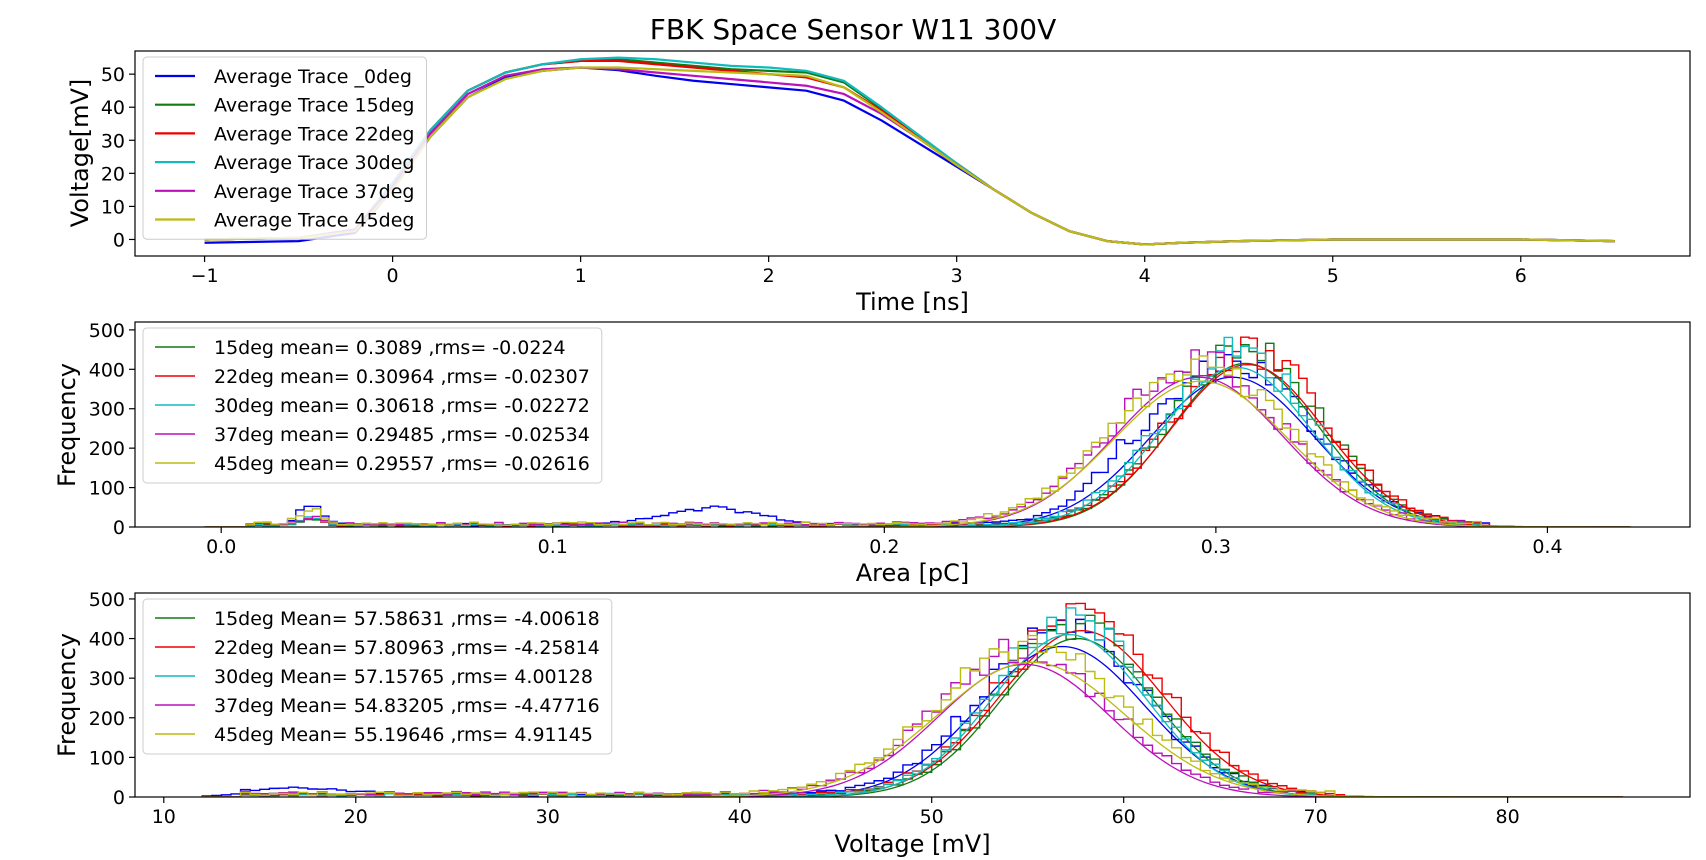  I want to click on legend-label: 30deg Mean= 57.15765 ,rms= 4.00128, so click(403, 677).